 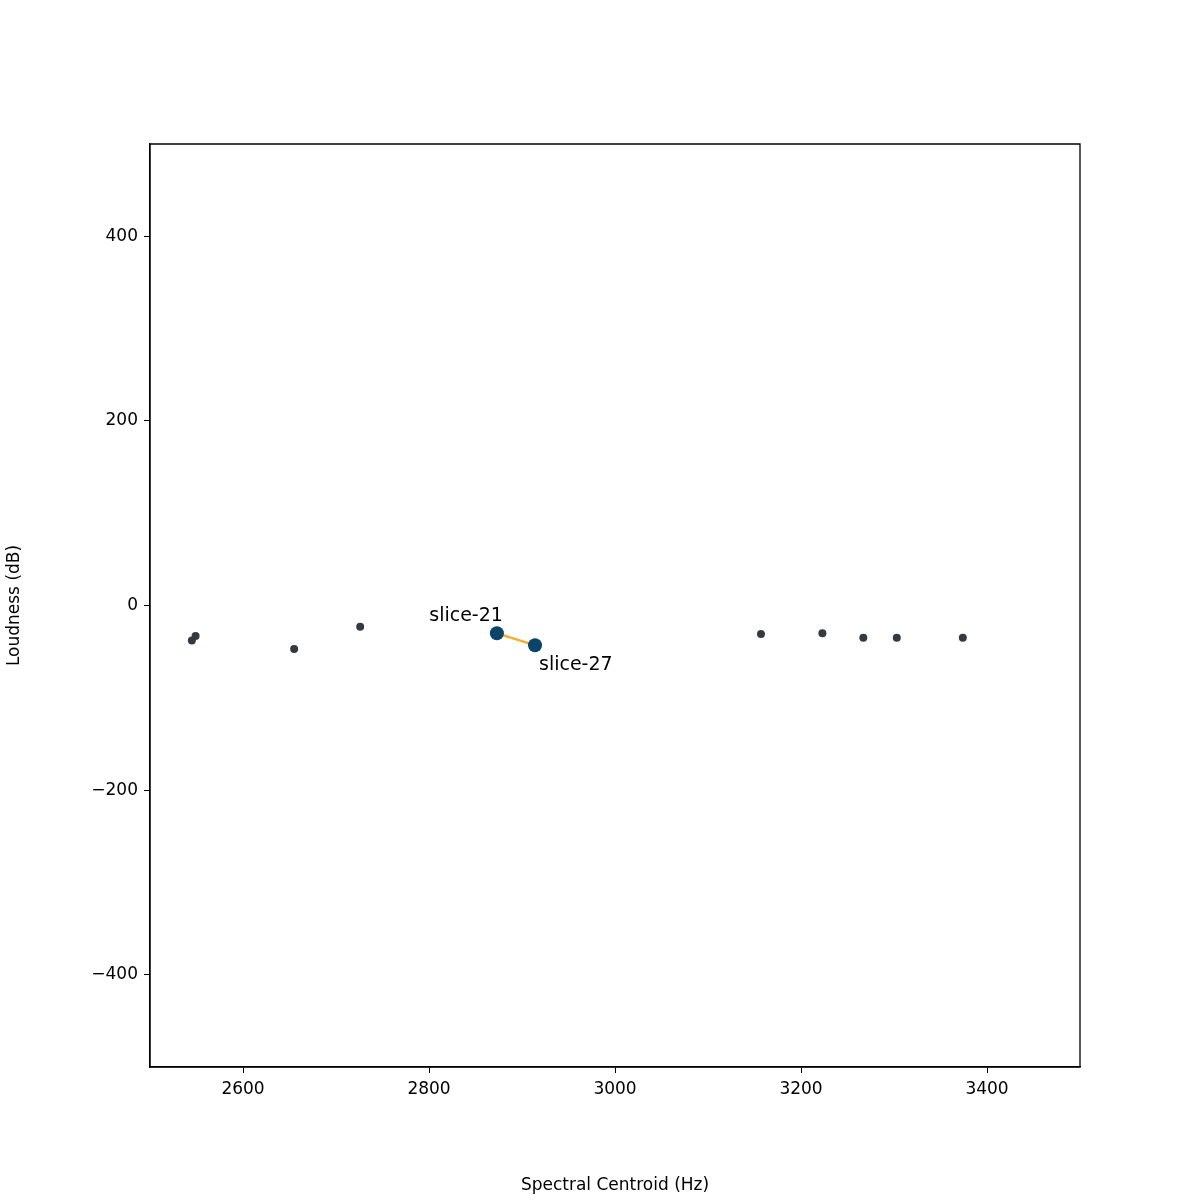 I want to click on y-tick-label: 400, so click(x=121, y=234).